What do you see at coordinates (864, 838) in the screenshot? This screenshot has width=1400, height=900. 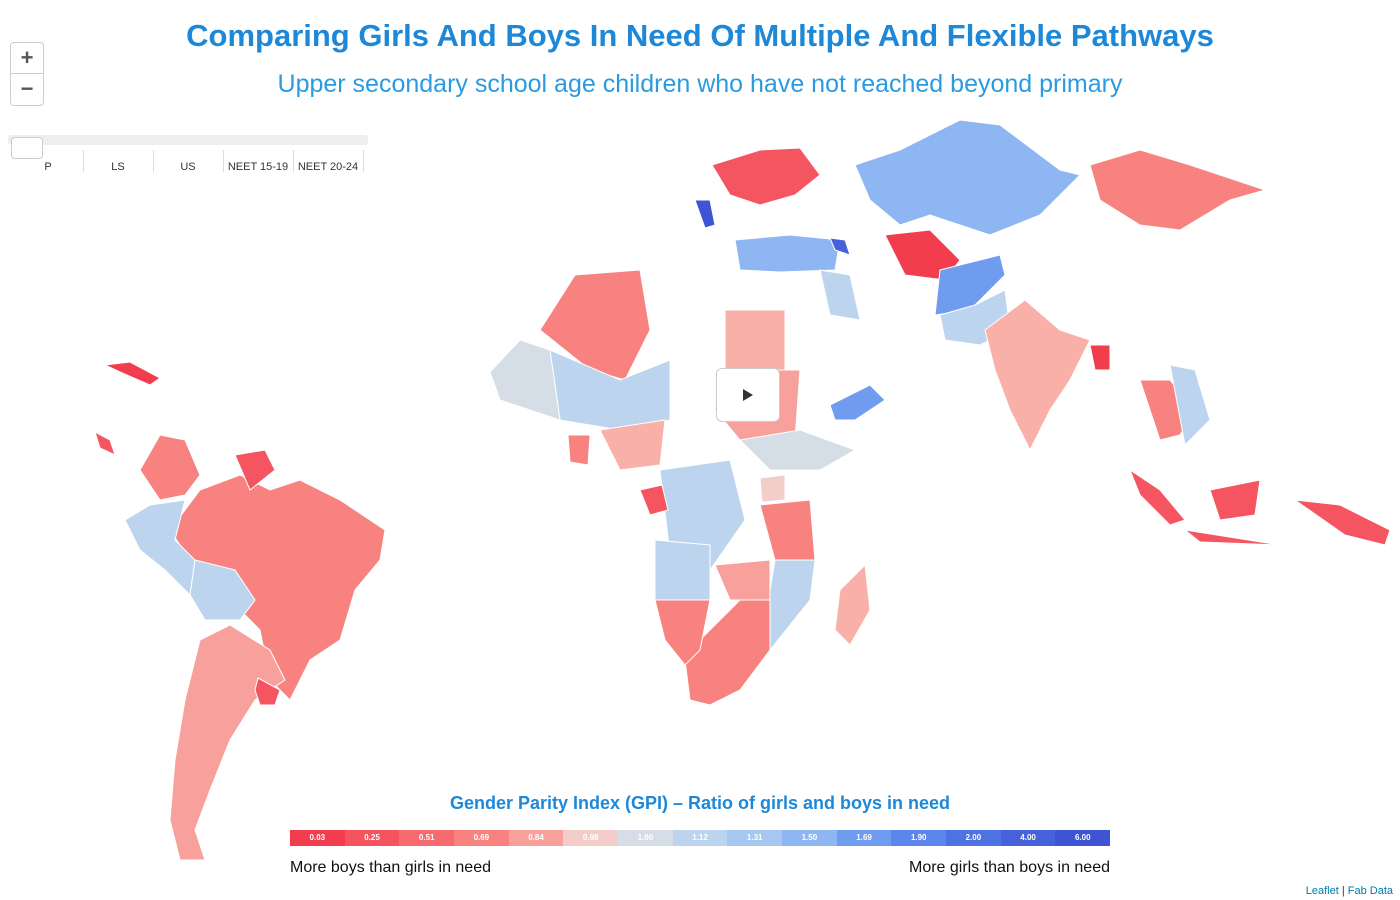 I see `legend-swatch: 1.69` at bounding box center [864, 838].